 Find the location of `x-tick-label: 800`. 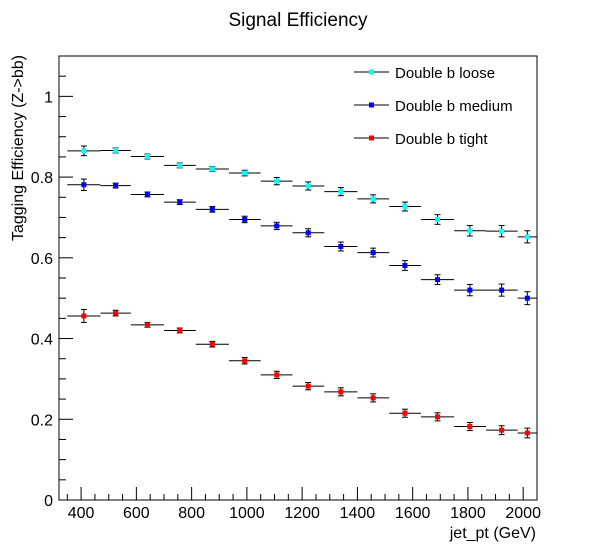

x-tick-label: 800 is located at coordinates (191, 513).